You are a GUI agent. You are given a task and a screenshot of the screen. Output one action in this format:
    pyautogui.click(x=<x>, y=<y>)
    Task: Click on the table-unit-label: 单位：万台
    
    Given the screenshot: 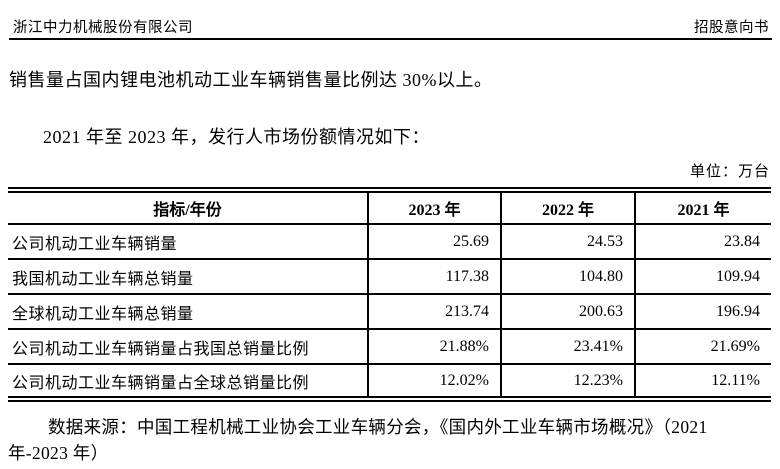 What is the action you would take?
    pyautogui.click(x=729, y=172)
    